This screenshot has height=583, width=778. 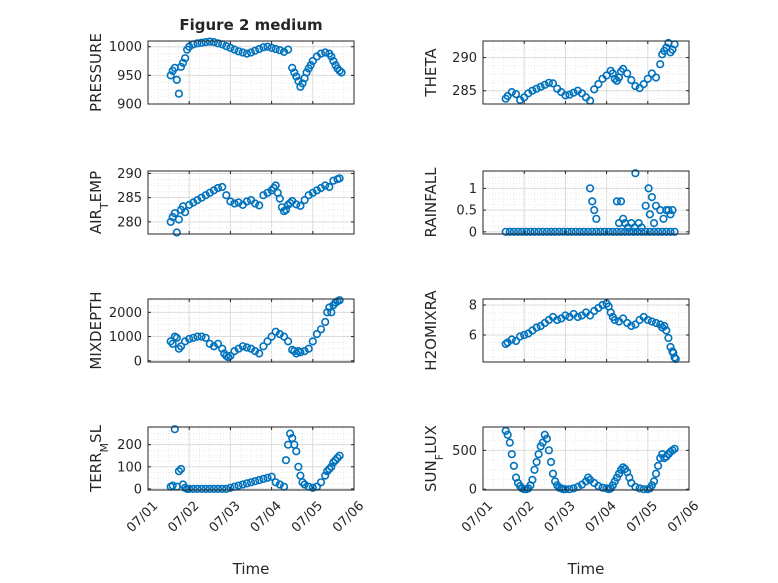 I want to click on y-axis-label: SUNFLUX, so click(x=434, y=458).